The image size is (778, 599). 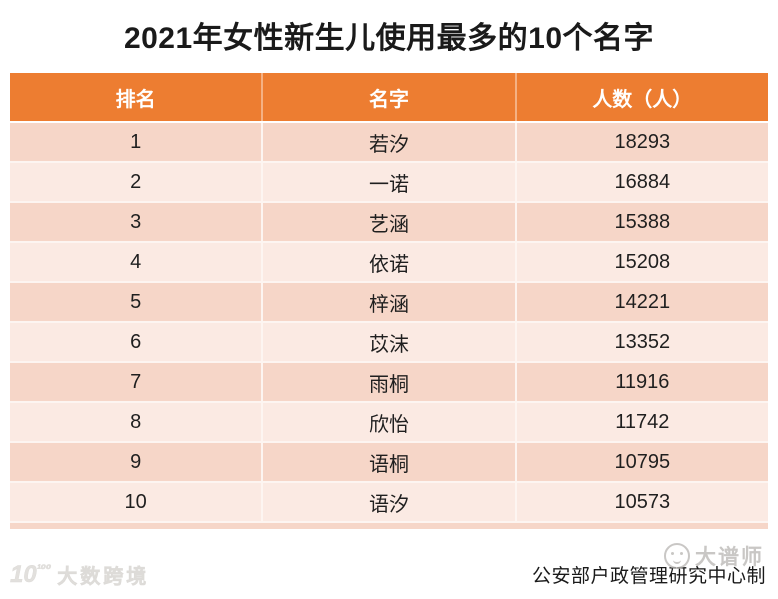 I want to click on table-row: 5 梓涵 14221, so click(x=389, y=303).